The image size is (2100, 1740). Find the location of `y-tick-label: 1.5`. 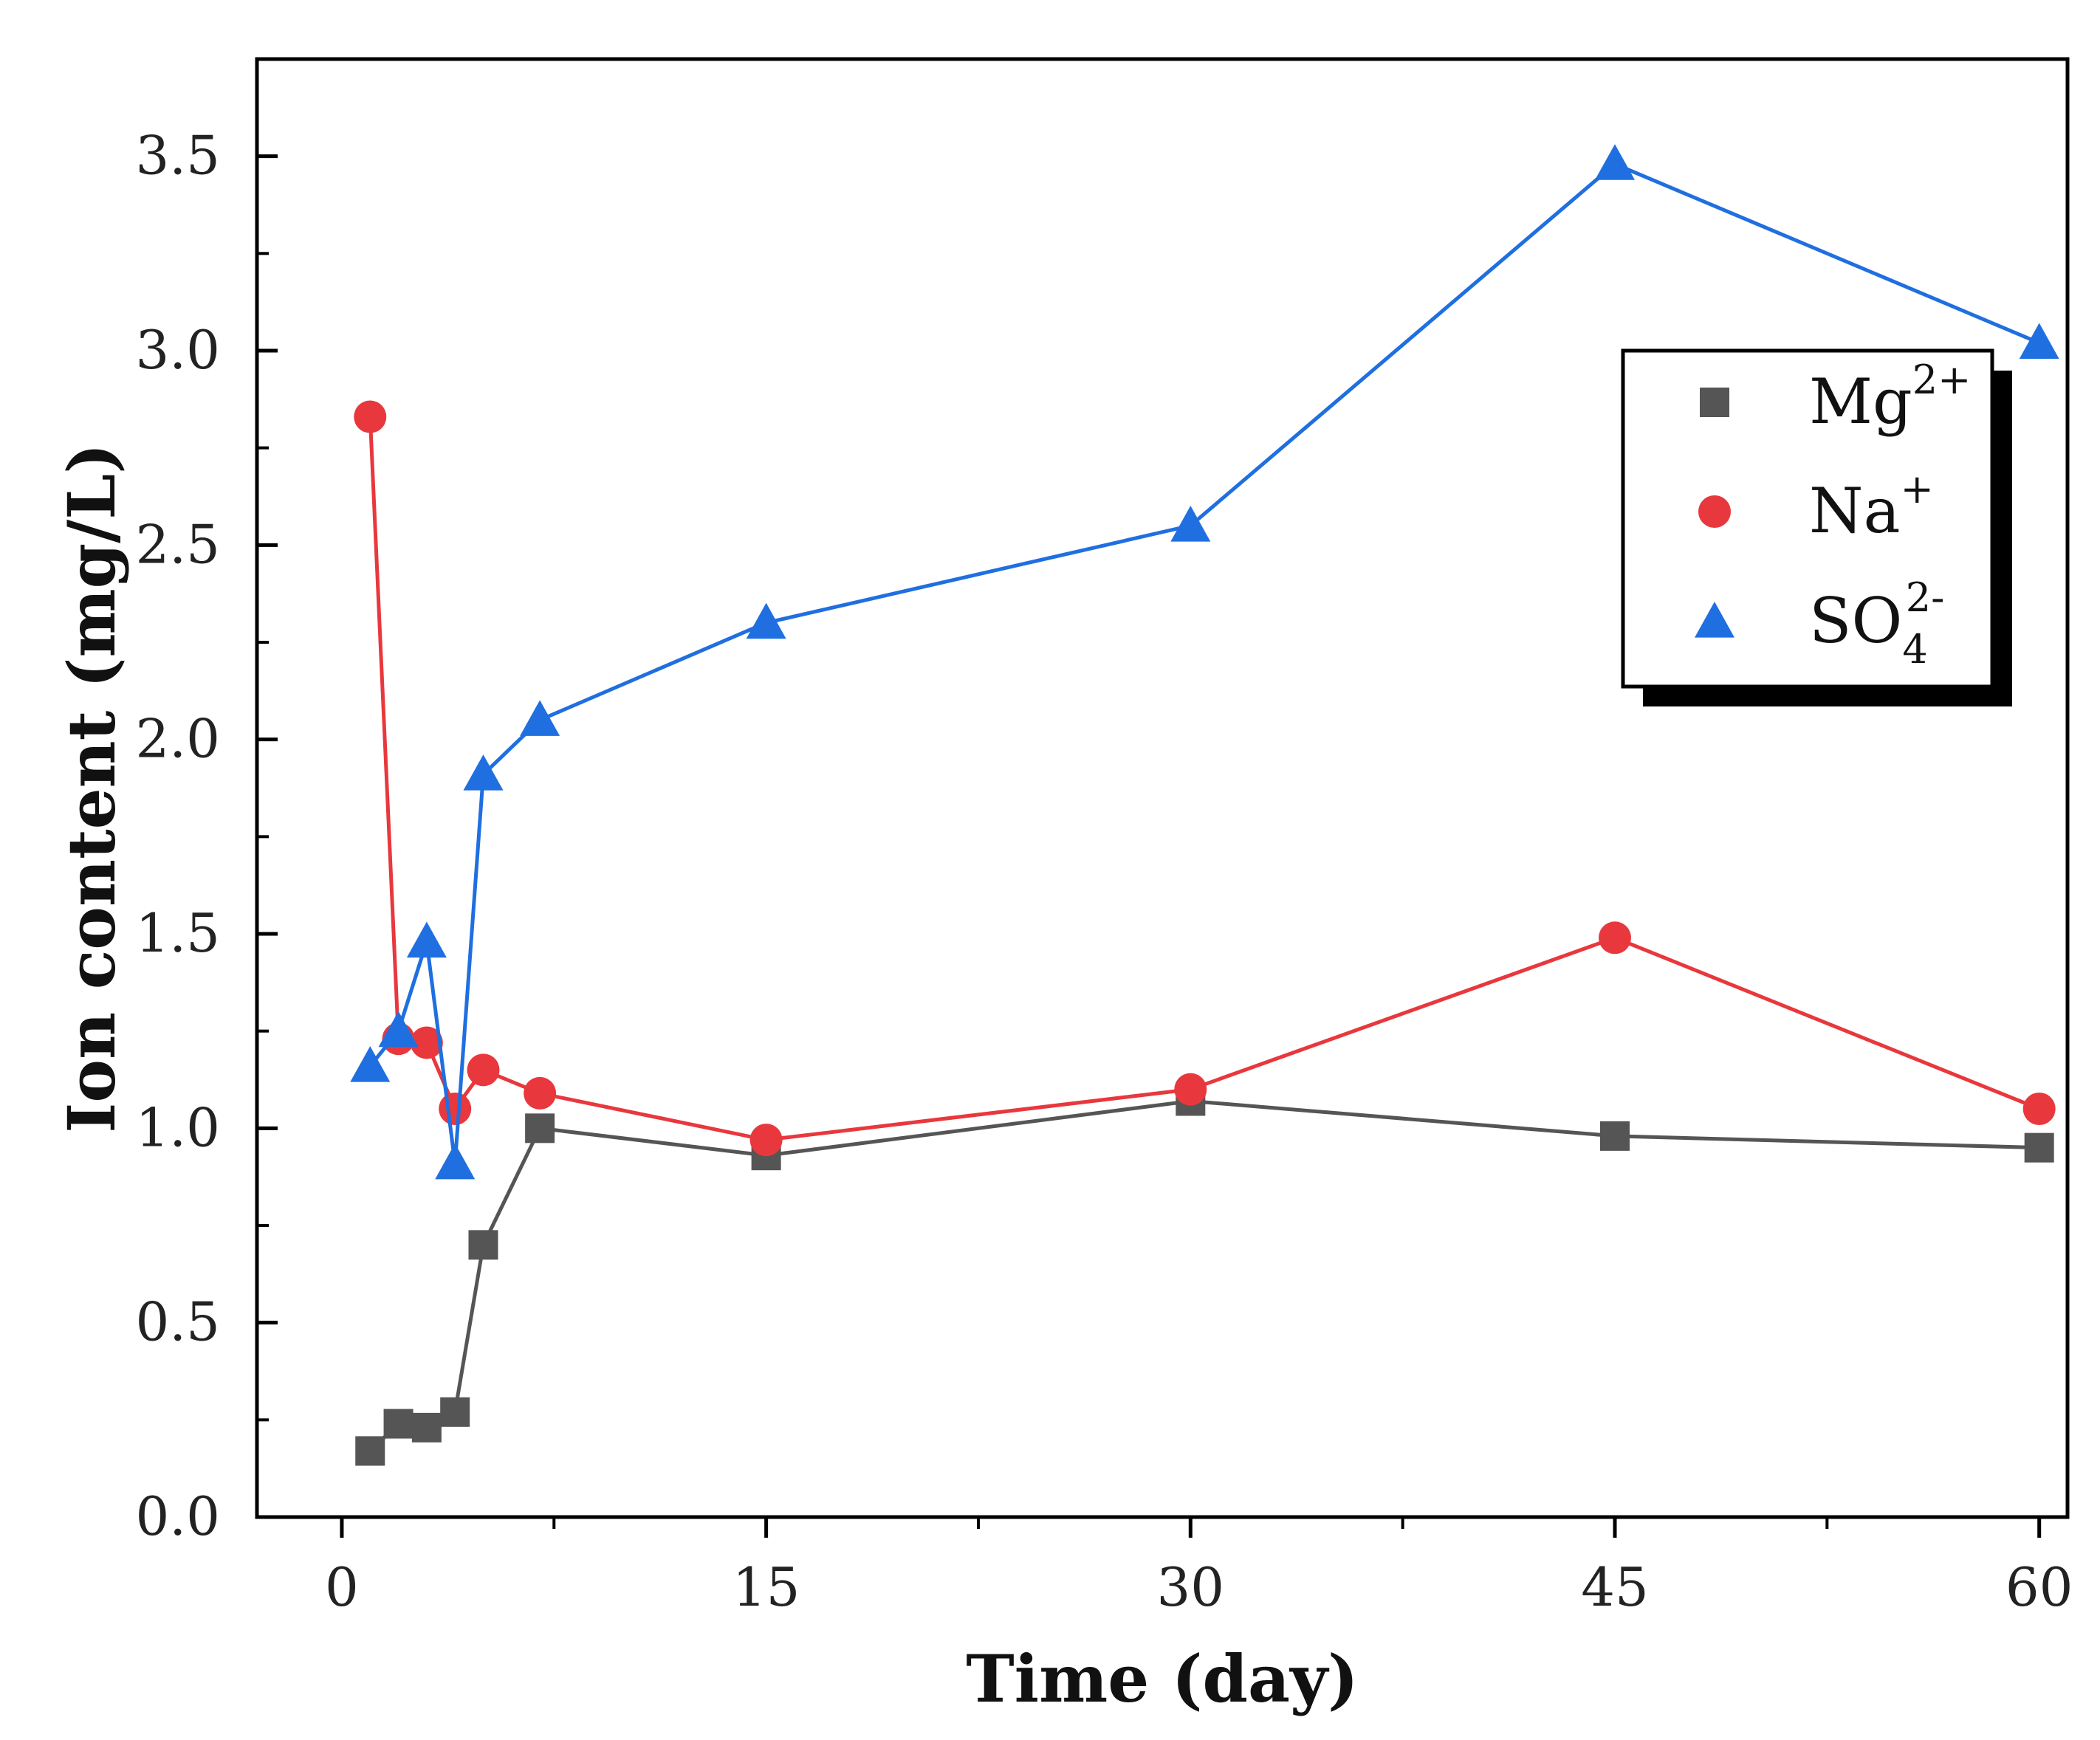

y-tick-label: 1.5 is located at coordinates (177, 933).